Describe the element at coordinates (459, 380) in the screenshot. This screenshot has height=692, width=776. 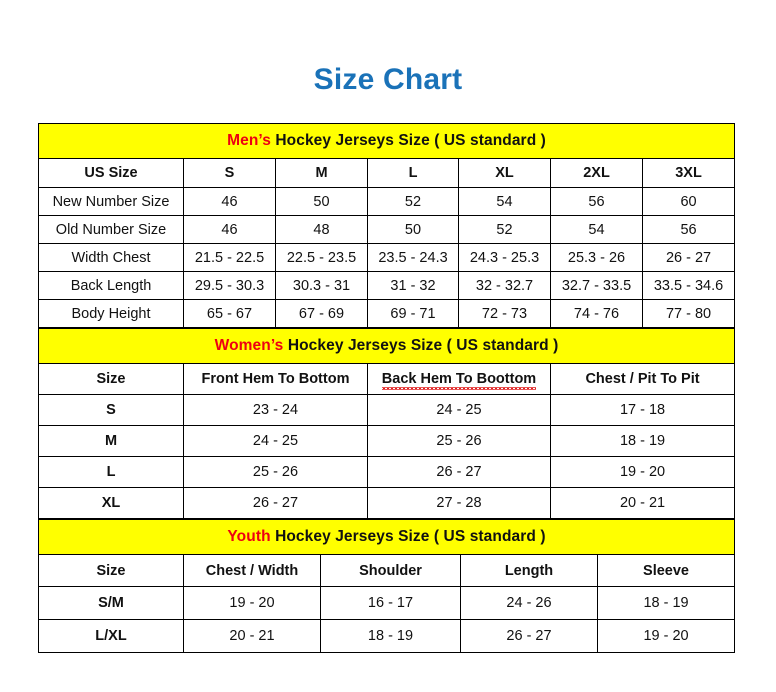
I see `womens-col-header-2-text: Back Hem To Boottom` at that location.